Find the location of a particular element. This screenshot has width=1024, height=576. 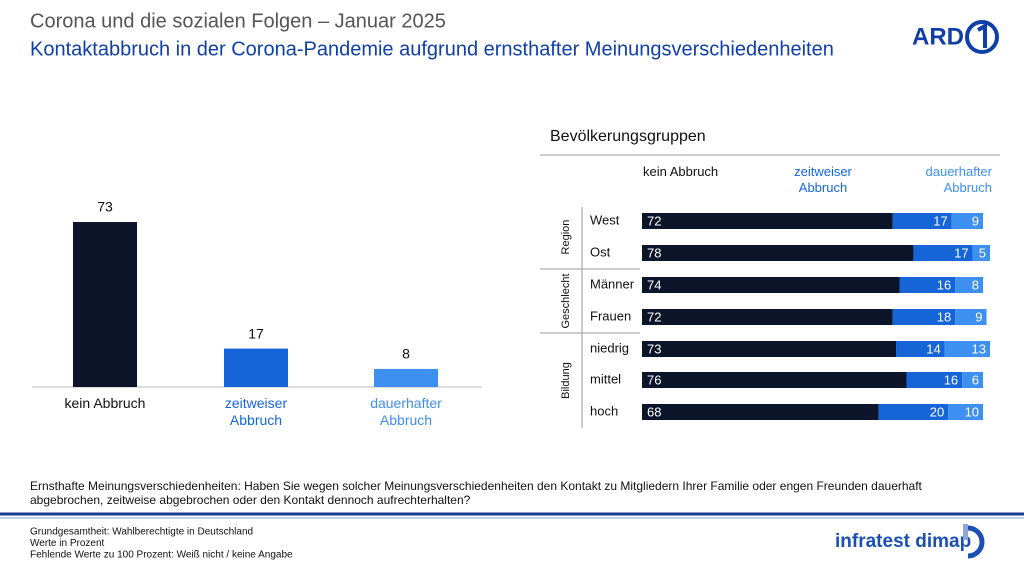

value-label: 76 is located at coordinates (654, 379).